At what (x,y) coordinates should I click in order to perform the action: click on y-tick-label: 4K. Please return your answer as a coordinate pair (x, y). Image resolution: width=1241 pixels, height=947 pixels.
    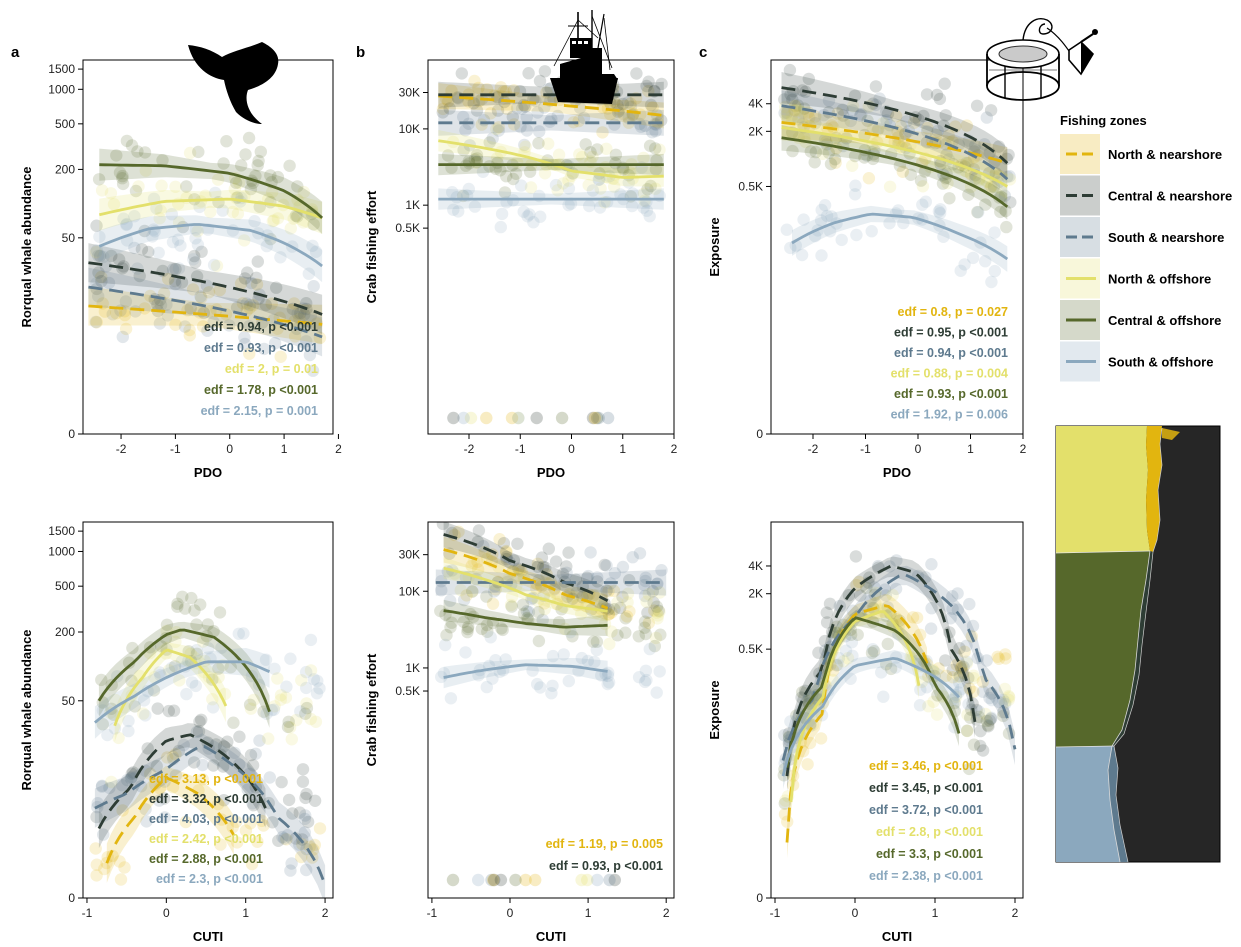
    Looking at the image, I should click on (755, 566).